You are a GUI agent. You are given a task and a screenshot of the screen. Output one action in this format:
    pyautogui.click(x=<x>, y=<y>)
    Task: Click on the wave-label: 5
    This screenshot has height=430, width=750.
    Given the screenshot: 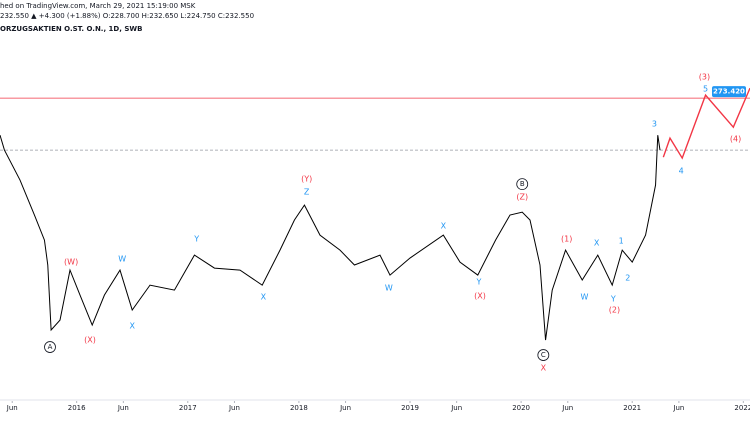 What is the action you would take?
    pyautogui.click(x=705, y=89)
    